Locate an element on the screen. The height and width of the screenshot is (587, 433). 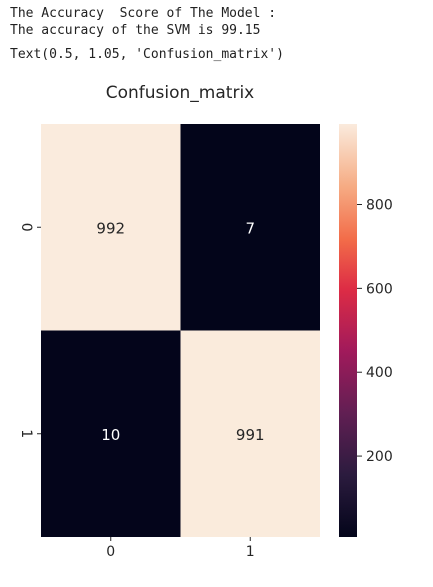
cell-annotation-1-1: 991 is located at coordinates (250, 435).